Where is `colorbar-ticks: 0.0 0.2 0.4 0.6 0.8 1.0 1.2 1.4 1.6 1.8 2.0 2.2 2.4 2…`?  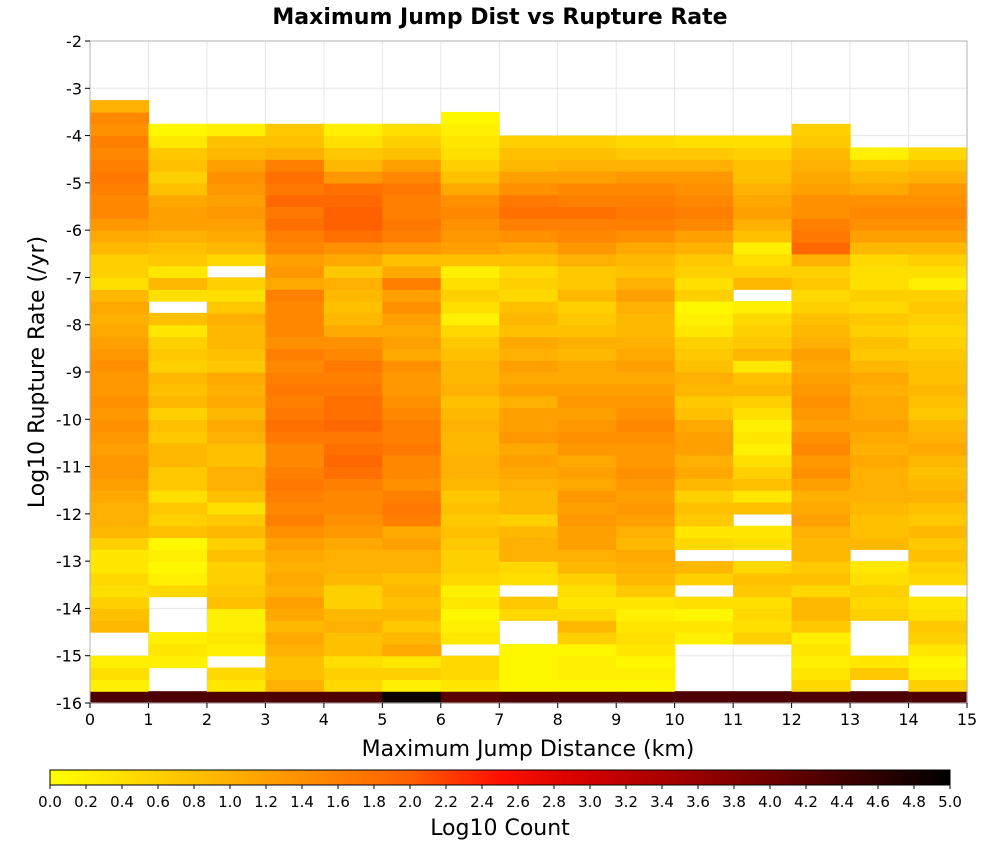
colorbar-ticks: 0.0 0.2 0.4 0.6 0.8 1.0 1.2 1.4 1.6 1.8 2.0 2.2 2.4 2… is located at coordinates (500, 798).